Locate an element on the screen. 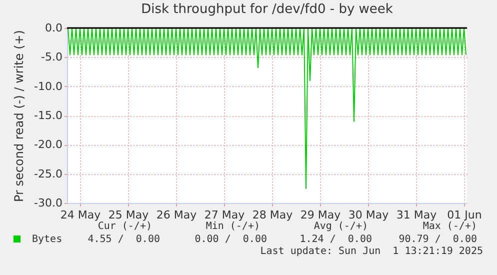 This screenshot has width=497, height=275. text: Last update: Sun Jun 1 13:21:19 2025 is located at coordinates (371, 252).